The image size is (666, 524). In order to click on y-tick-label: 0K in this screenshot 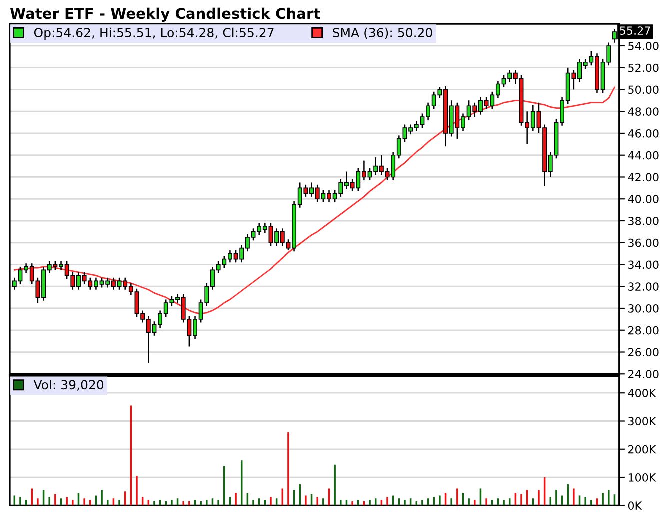, I will do `click(635, 506)`.